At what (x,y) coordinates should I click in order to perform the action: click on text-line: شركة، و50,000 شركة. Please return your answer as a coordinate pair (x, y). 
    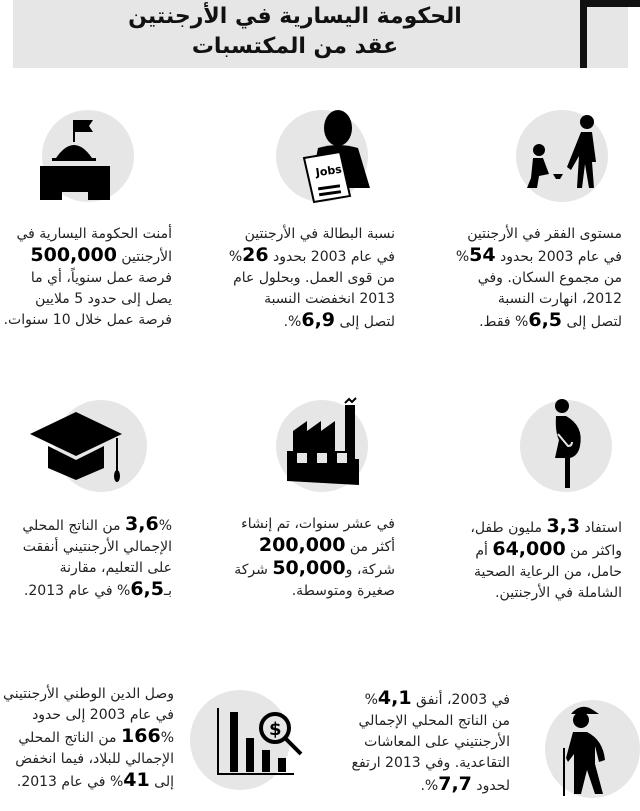
    Looking at the image, I should click on (314, 569).